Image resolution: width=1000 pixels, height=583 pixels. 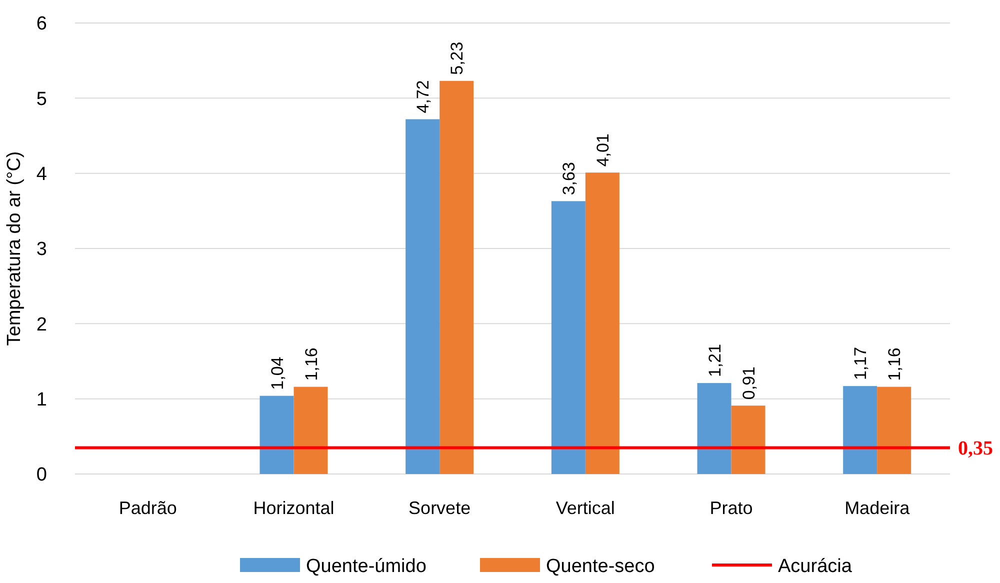 I want to click on y-tick-label: 1, so click(x=41, y=399).